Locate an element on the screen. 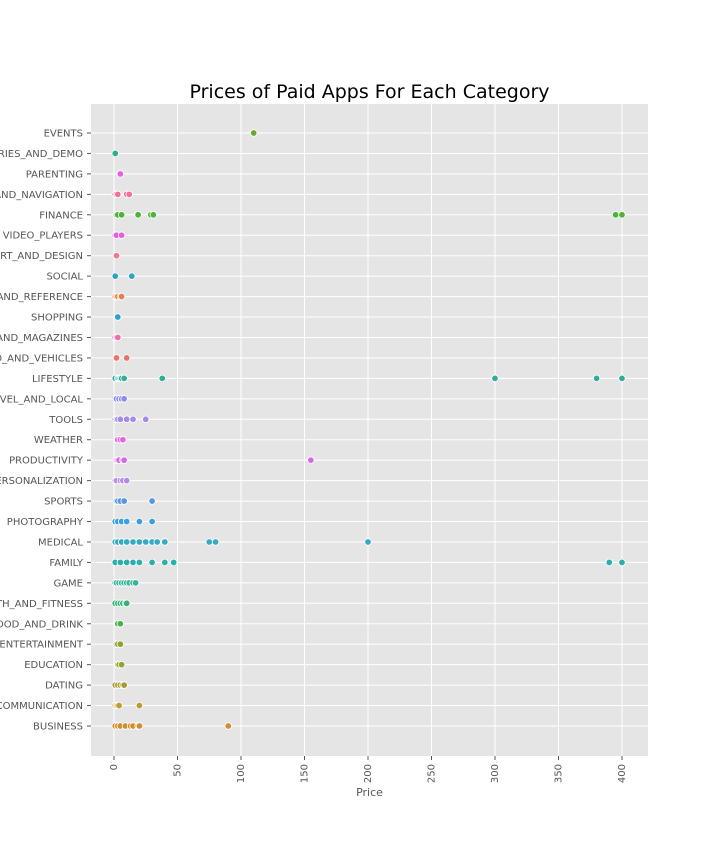  y-tick-label: BUSINESS is located at coordinates (58, 727).